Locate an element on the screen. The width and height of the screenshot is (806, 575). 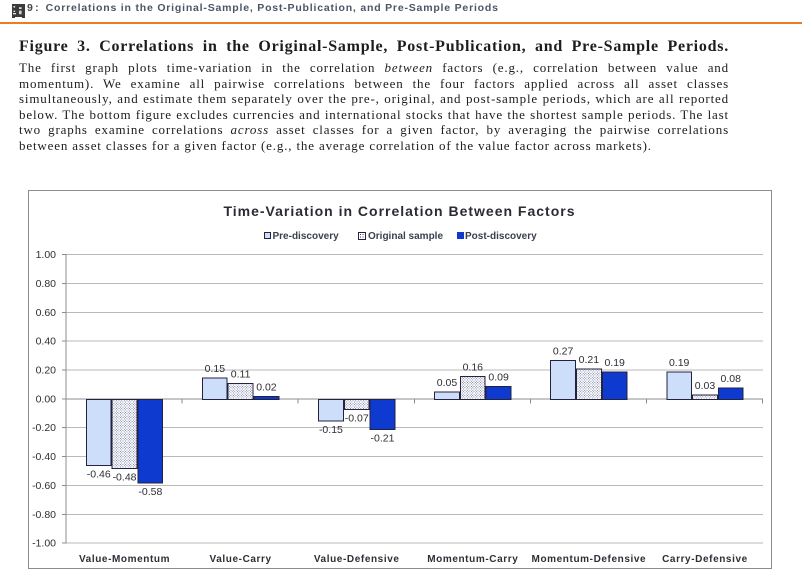
svg-text: 0.09 is located at coordinates (498, 377).